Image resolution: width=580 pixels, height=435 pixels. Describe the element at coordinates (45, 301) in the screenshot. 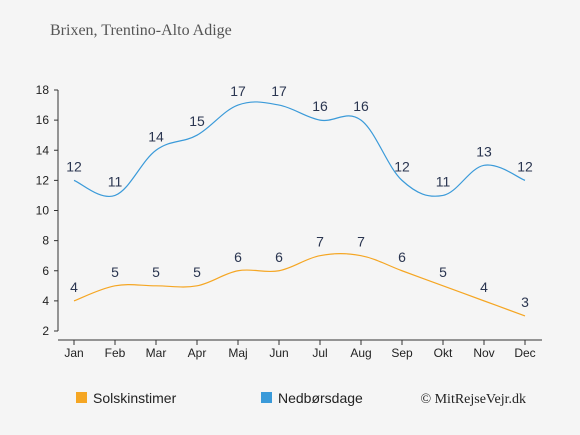

I see `y-tick-label: 4` at that location.